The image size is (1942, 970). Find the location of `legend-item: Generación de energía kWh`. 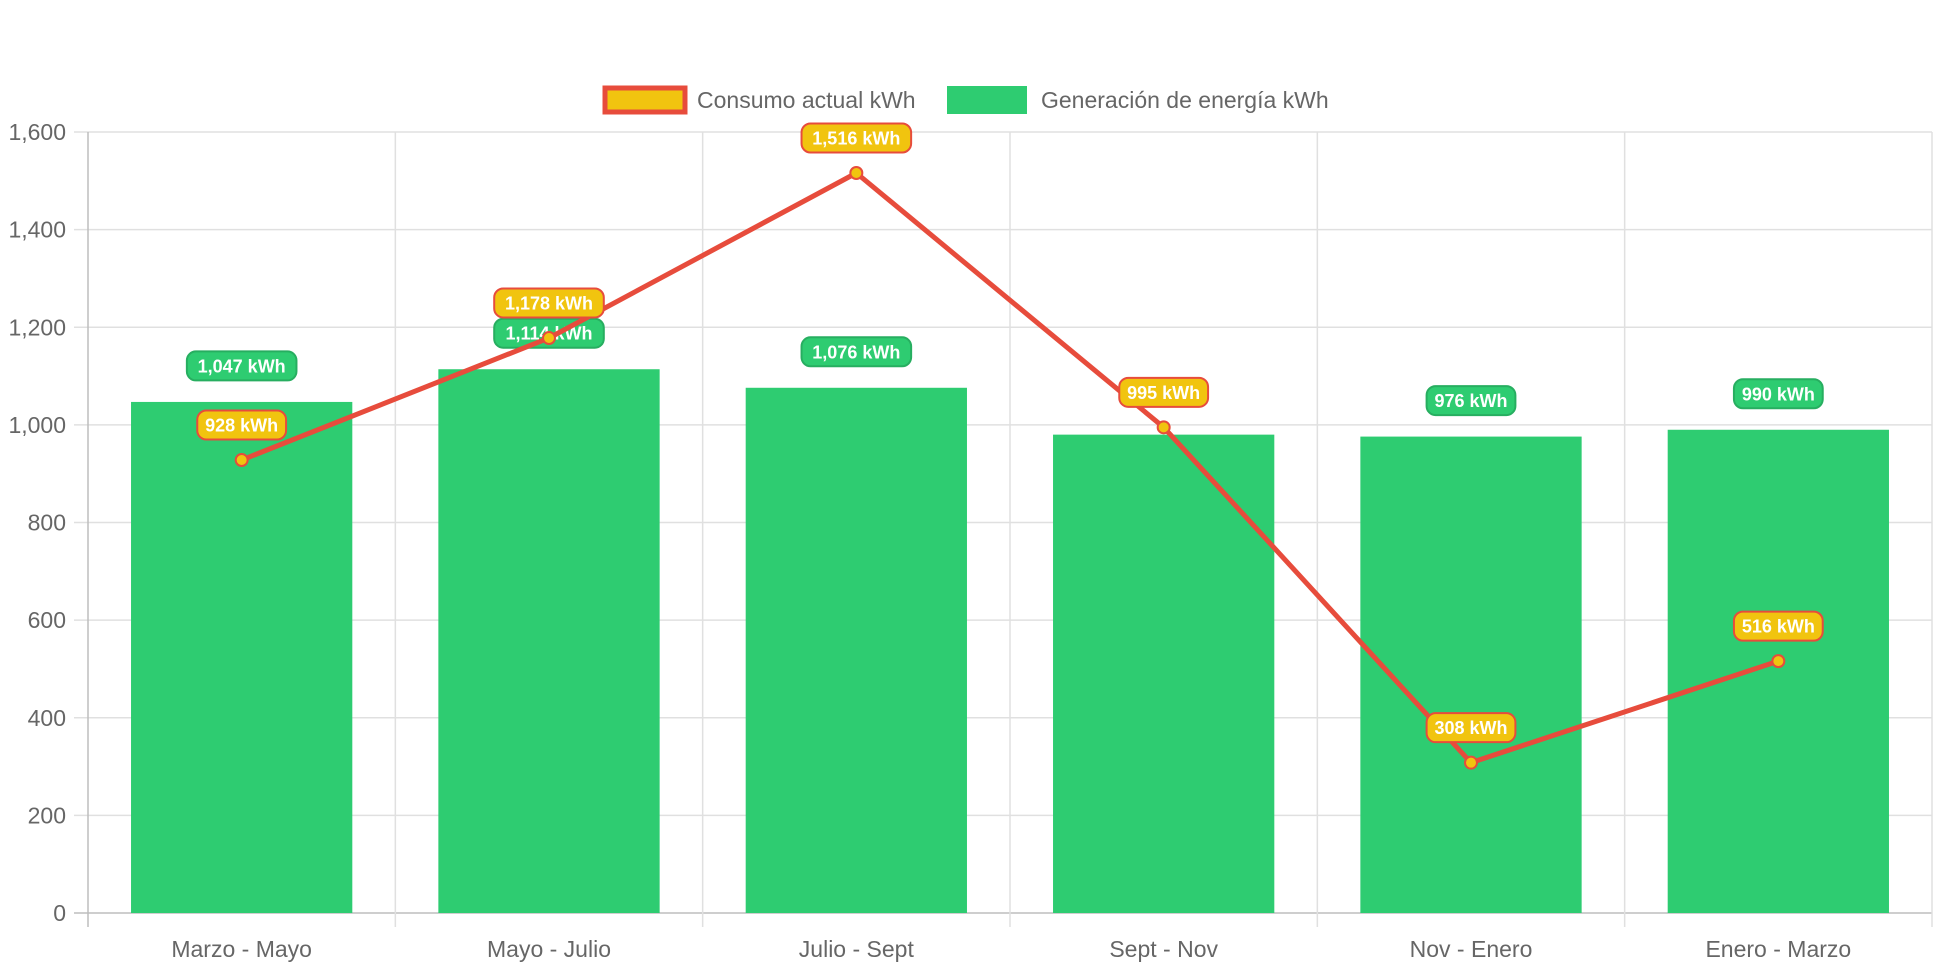

legend-item: Generación de energía kWh is located at coordinates (1138, 100).